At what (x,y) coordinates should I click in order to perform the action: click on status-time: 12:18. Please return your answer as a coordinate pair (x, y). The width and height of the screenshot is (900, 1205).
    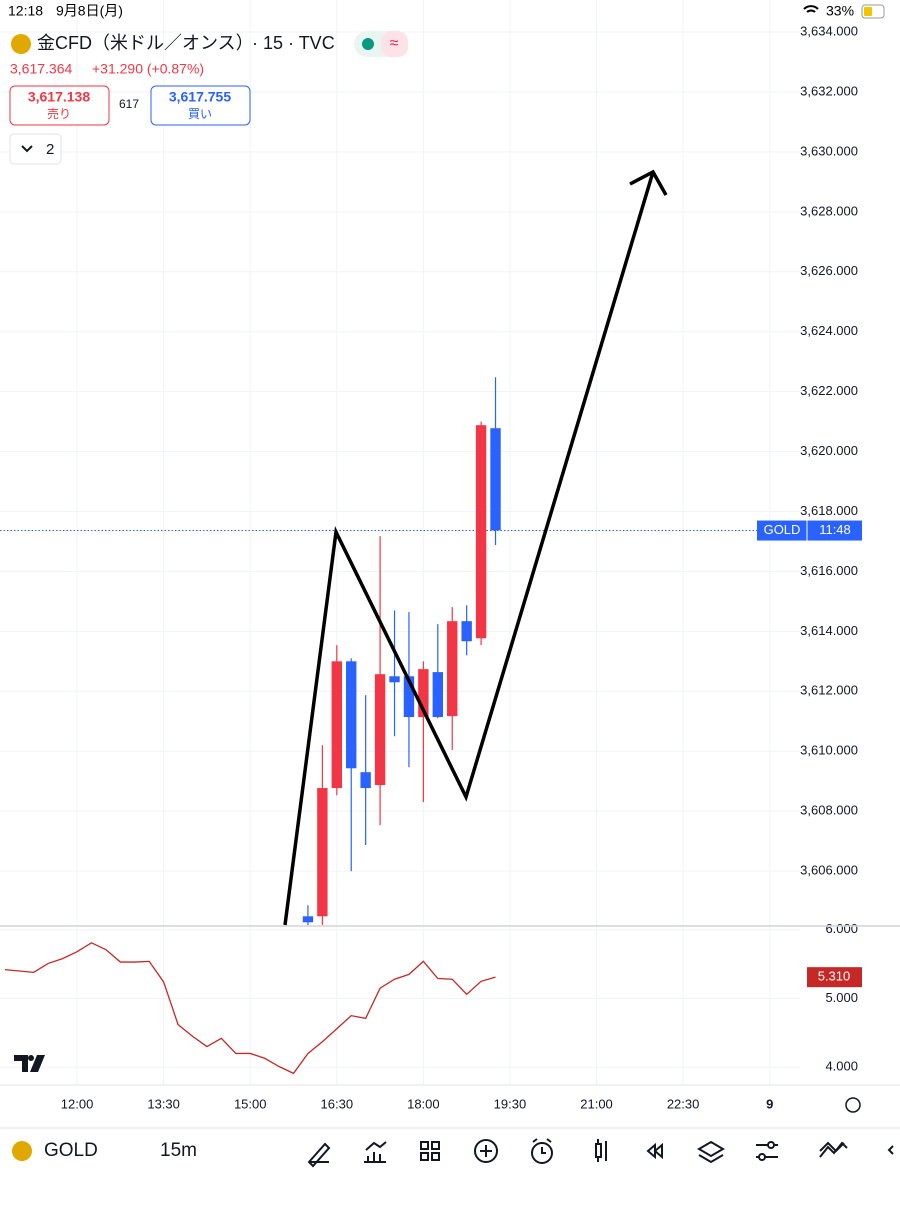
    Looking at the image, I should click on (25, 11).